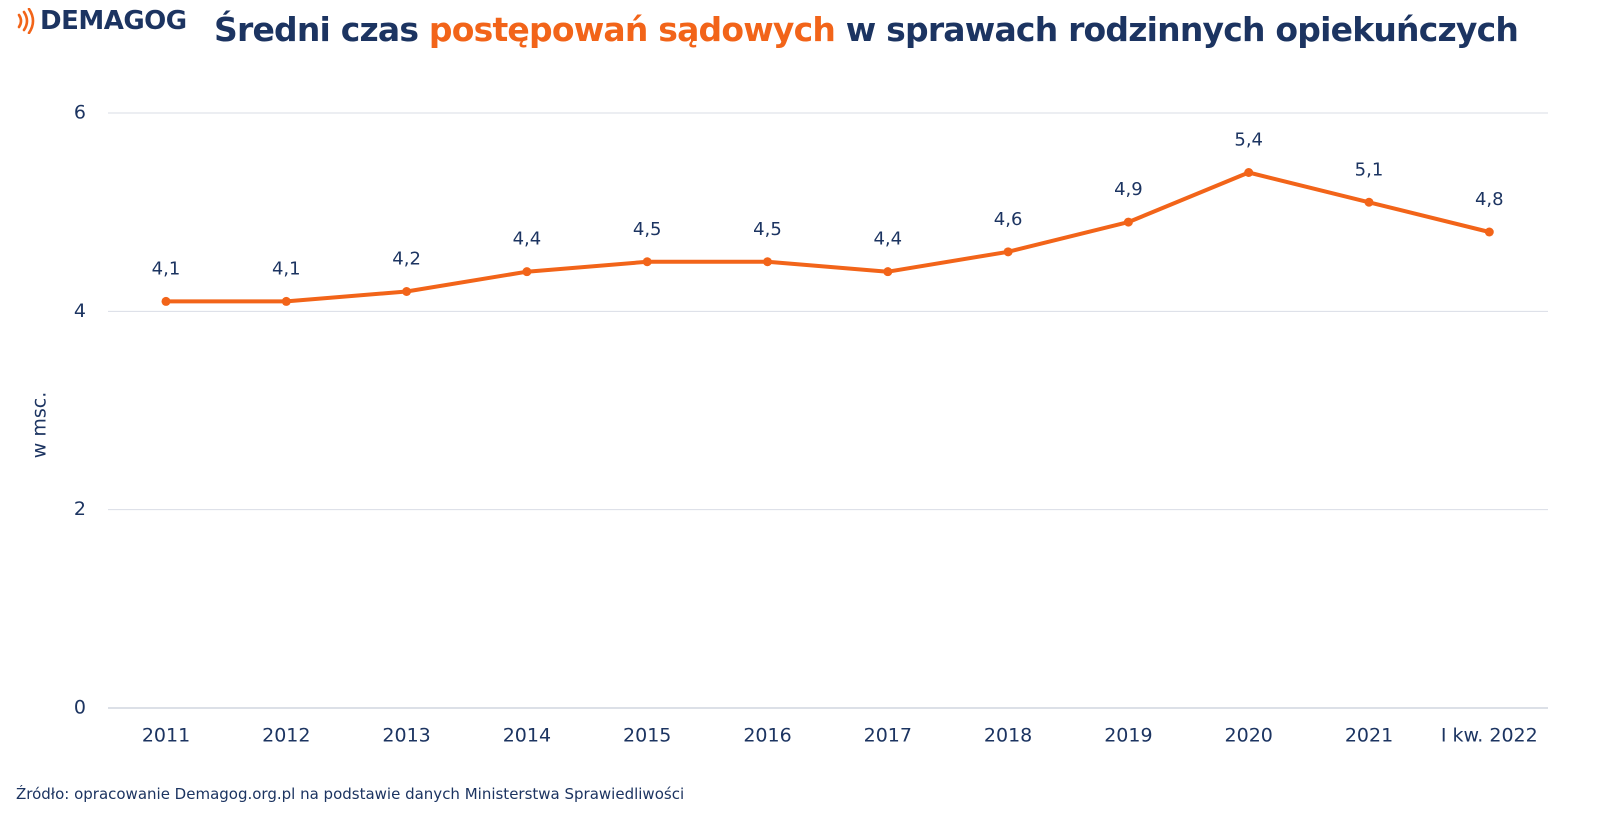 The width and height of the screenshot is (1602, 834). I want to click on x-tick-label: 2013, so click(406, 736).